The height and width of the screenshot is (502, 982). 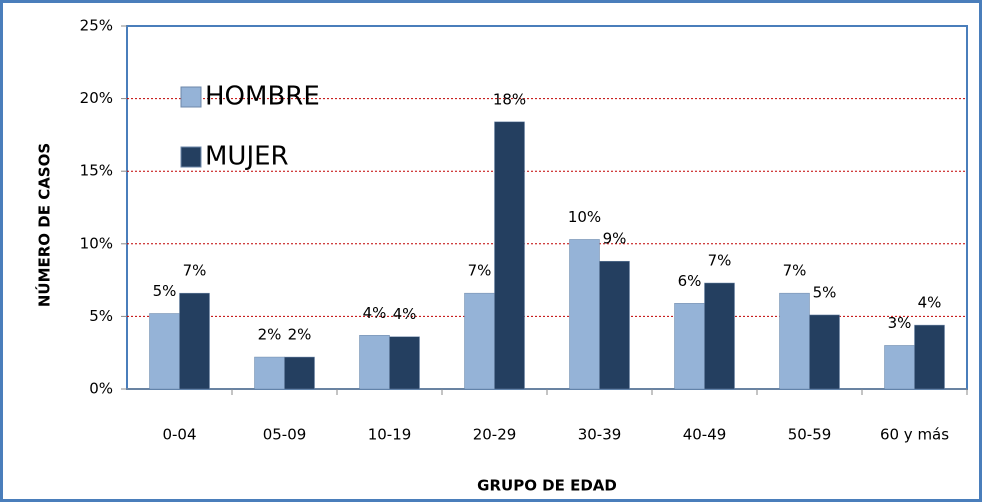 I want to click on x-tick-label: 20-29, so click(x=495, y=435).